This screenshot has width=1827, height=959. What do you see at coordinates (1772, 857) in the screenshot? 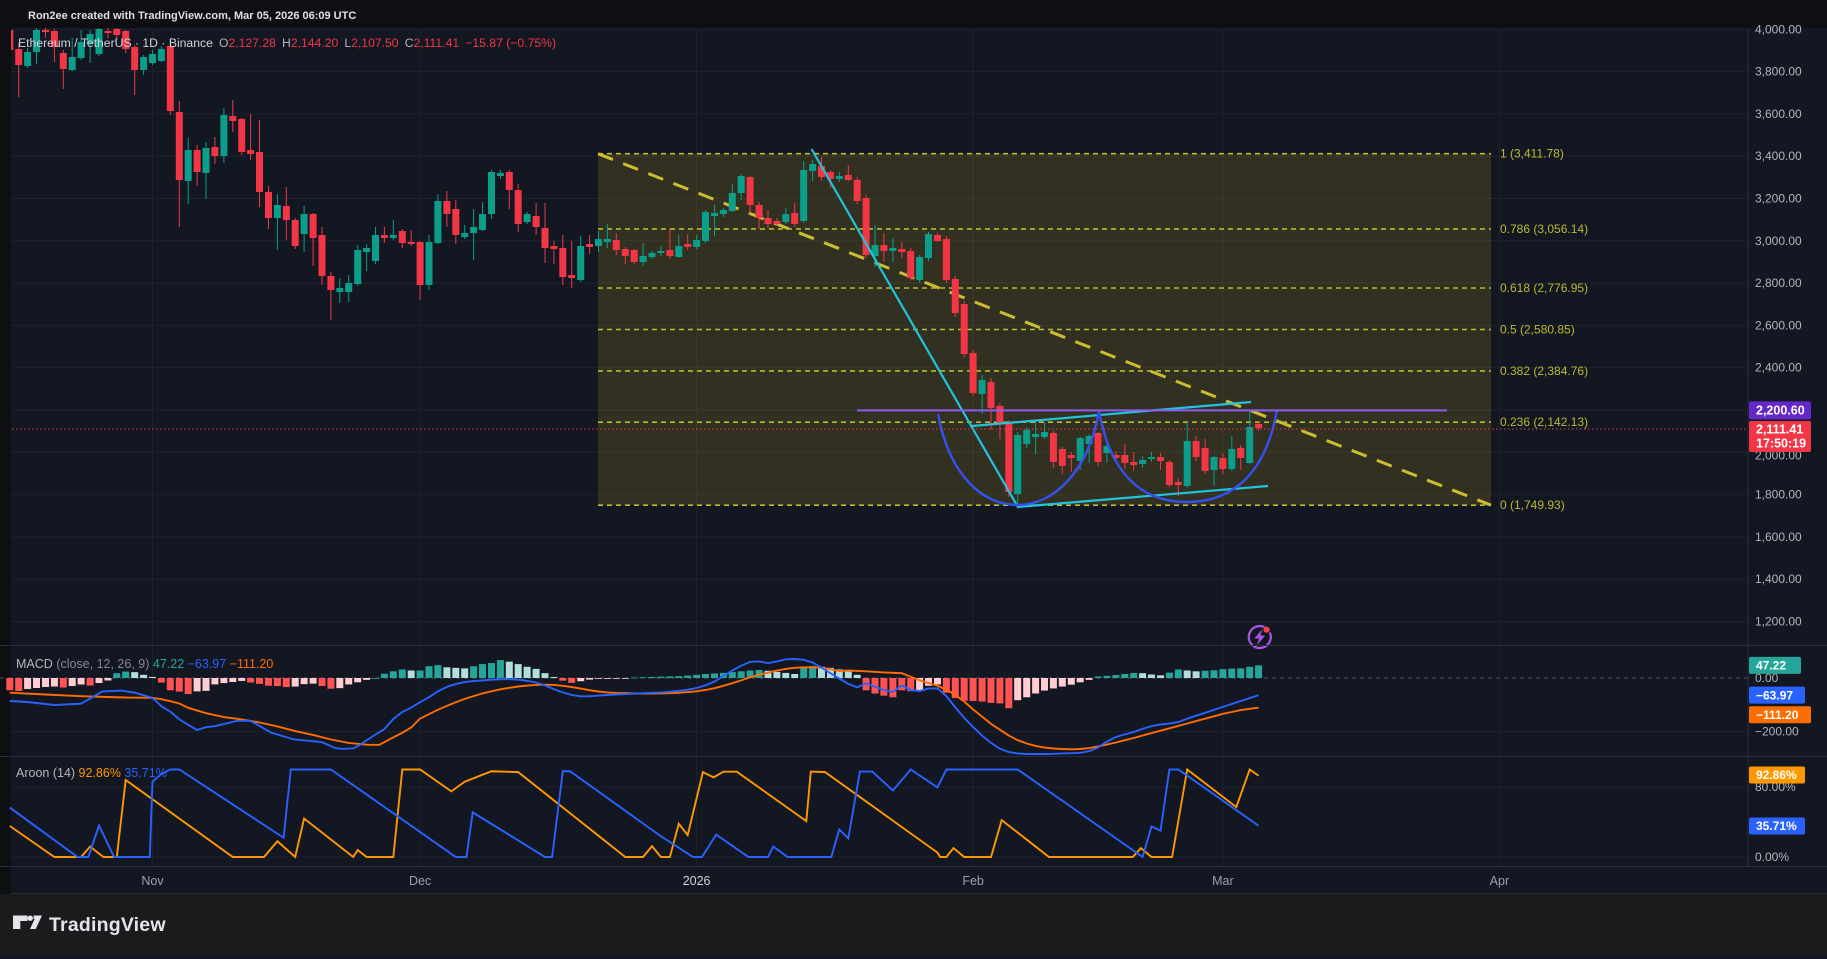
I see `svg-text: 0.00%` at bounding box center [1772, 857].